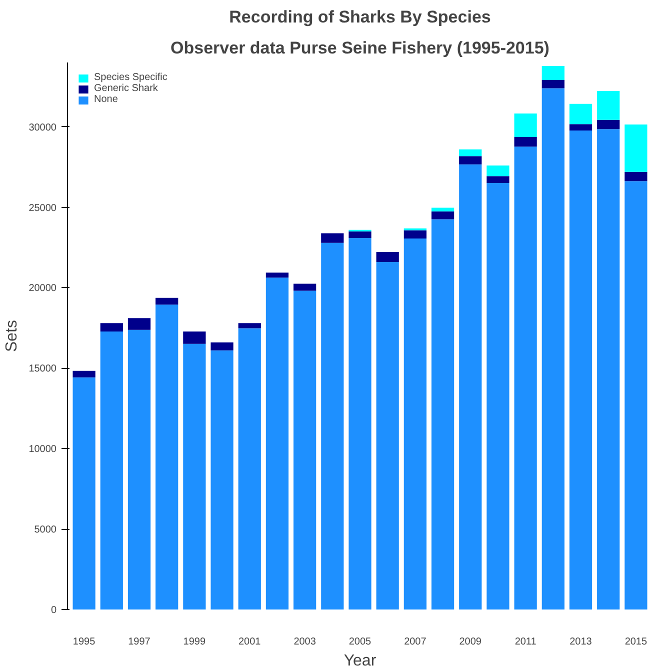 This screenshot has width=657, height=672. I want to click on x-tick-label: 1997, so click(139, 642).